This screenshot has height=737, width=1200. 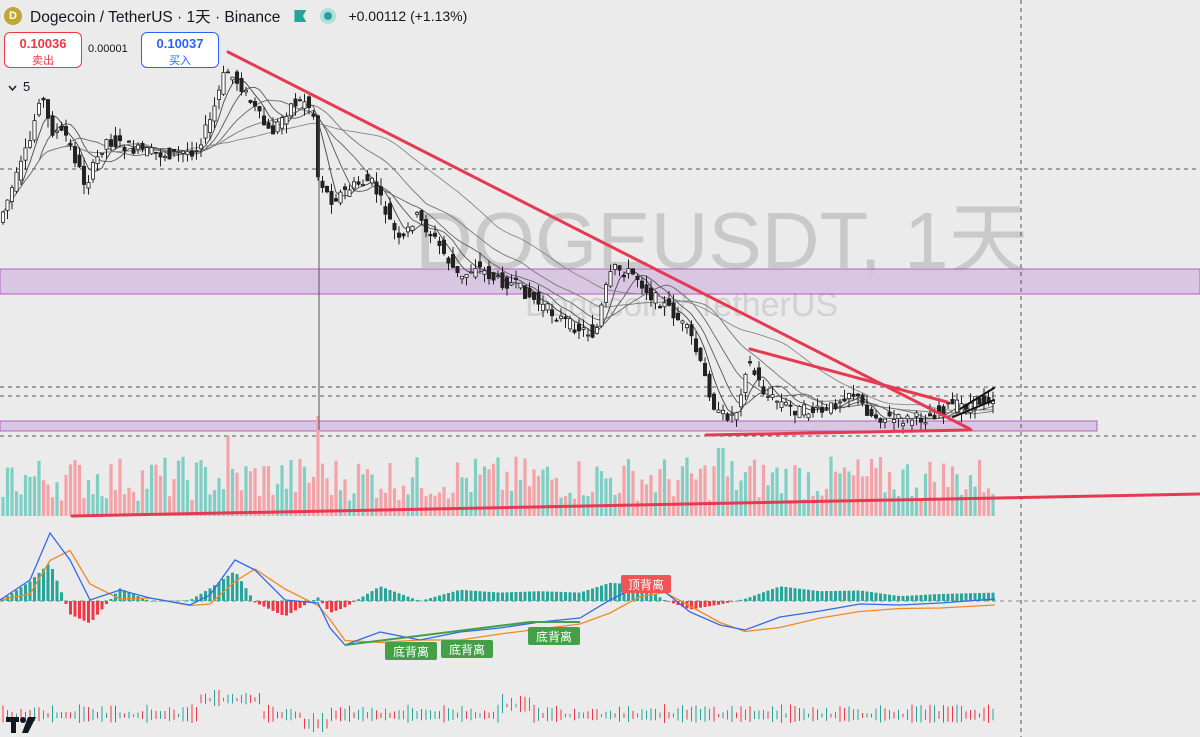 I want to click on buy-label: 买入, so click(x=180, y=61).